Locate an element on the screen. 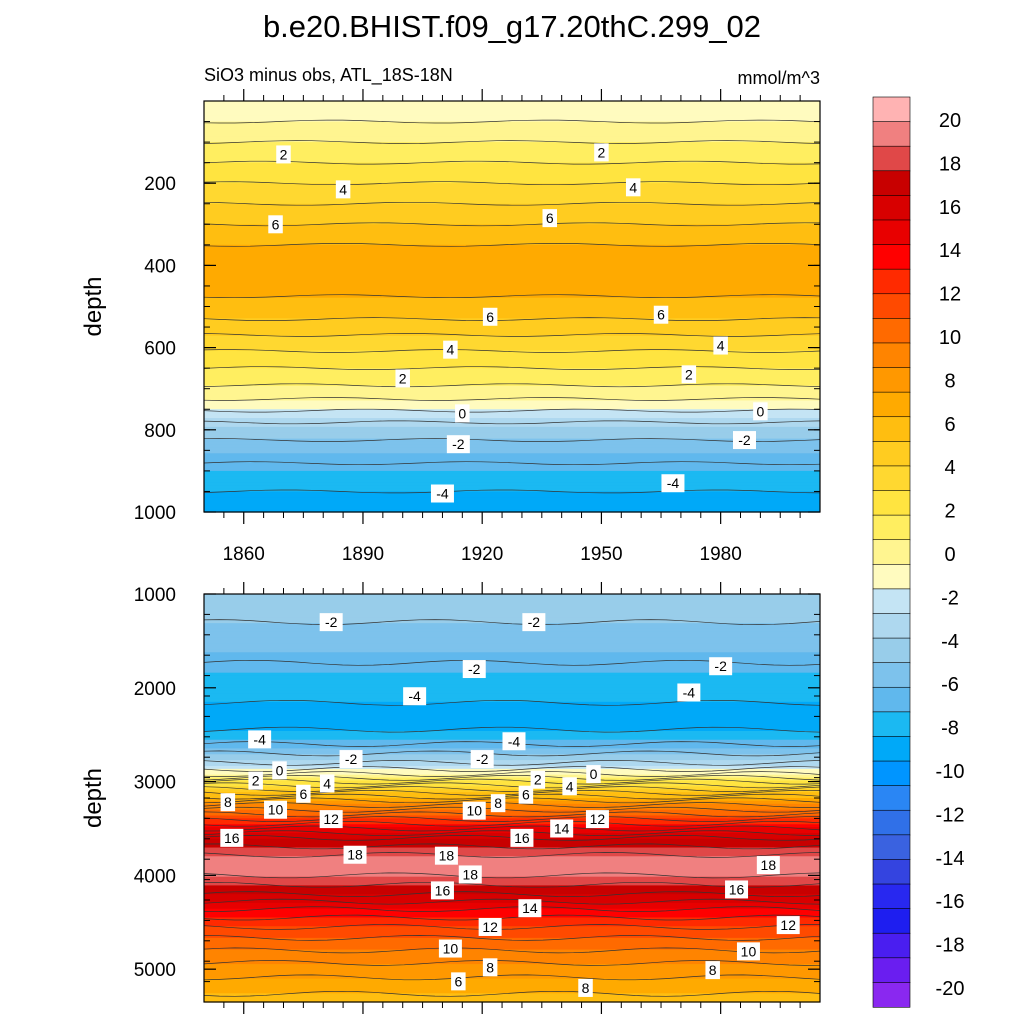 Image resolution: width=1024 pixels, height=1024 pixels. contour-label: 2 is located at coordinates (403, 378).